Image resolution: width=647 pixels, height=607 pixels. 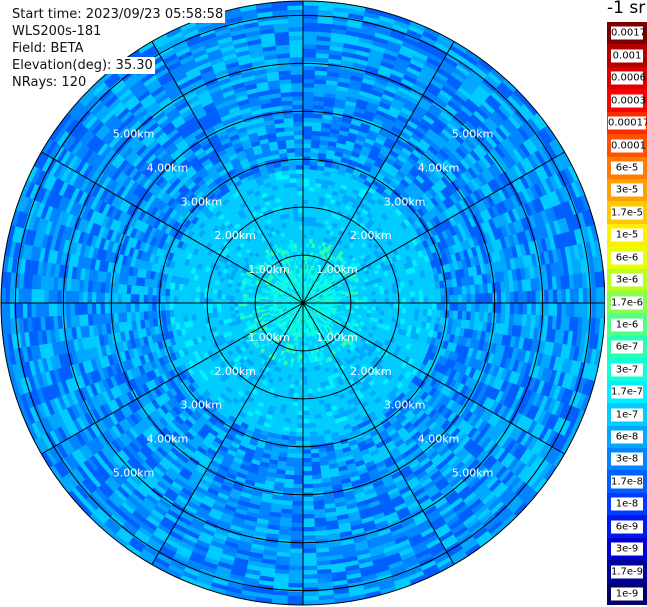 I want to click on colorbar-level: 3e-6, so click(x=627, y=280).